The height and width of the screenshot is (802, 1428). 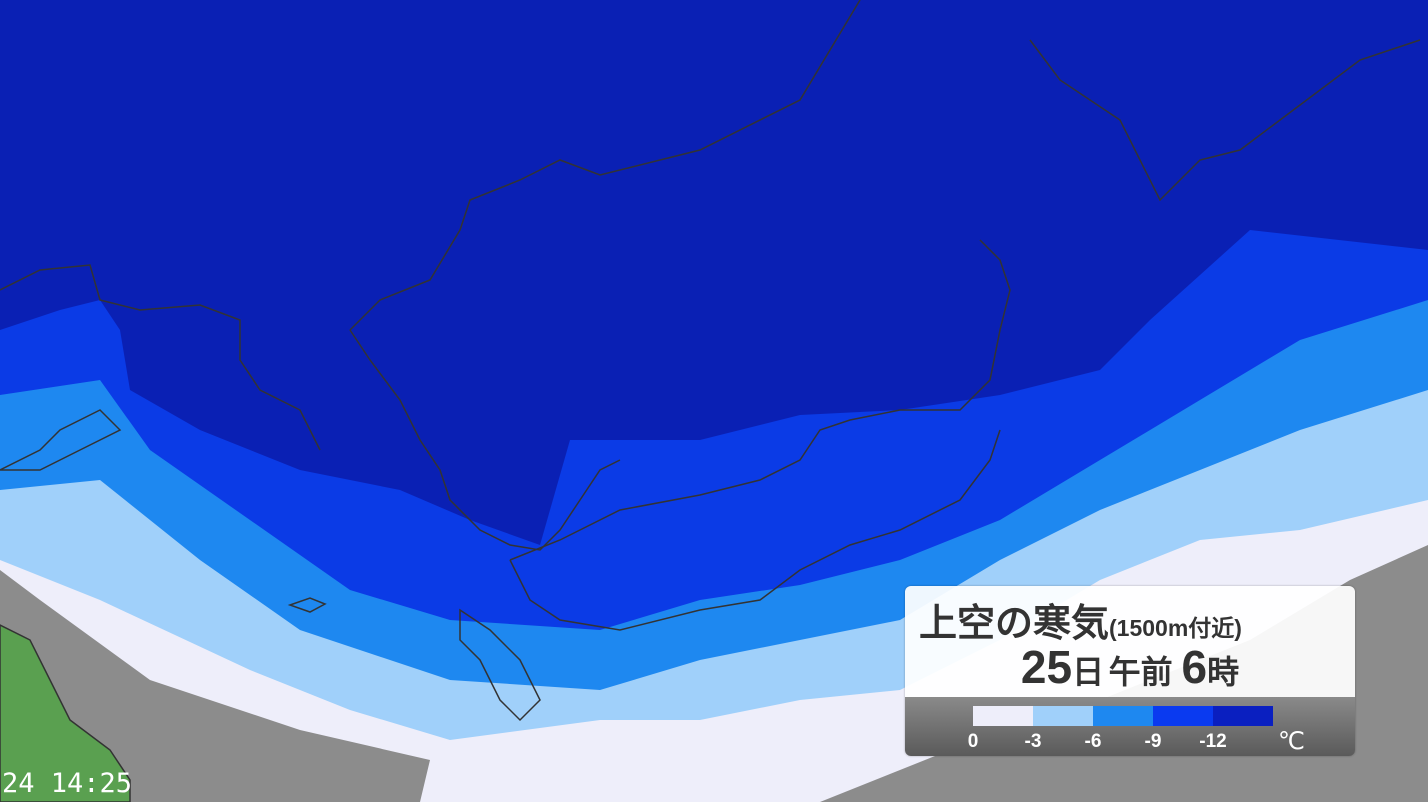 I want to click on day-value: 25, so click(x=1046, y=667).